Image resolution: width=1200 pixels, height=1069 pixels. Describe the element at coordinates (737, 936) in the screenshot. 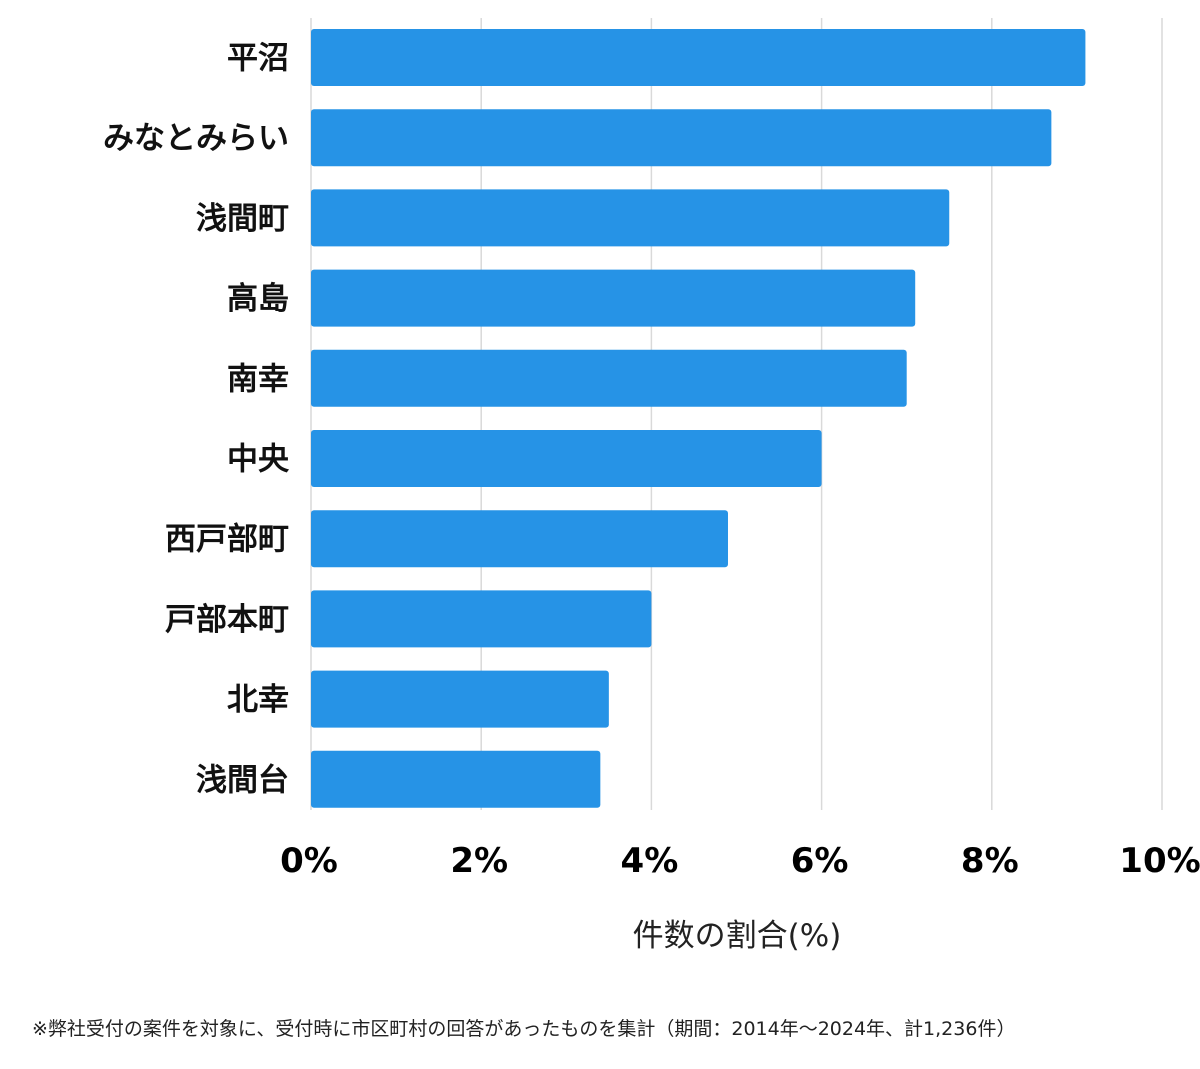

I see `x-axis-title: 件数の割合(%)` at that location.